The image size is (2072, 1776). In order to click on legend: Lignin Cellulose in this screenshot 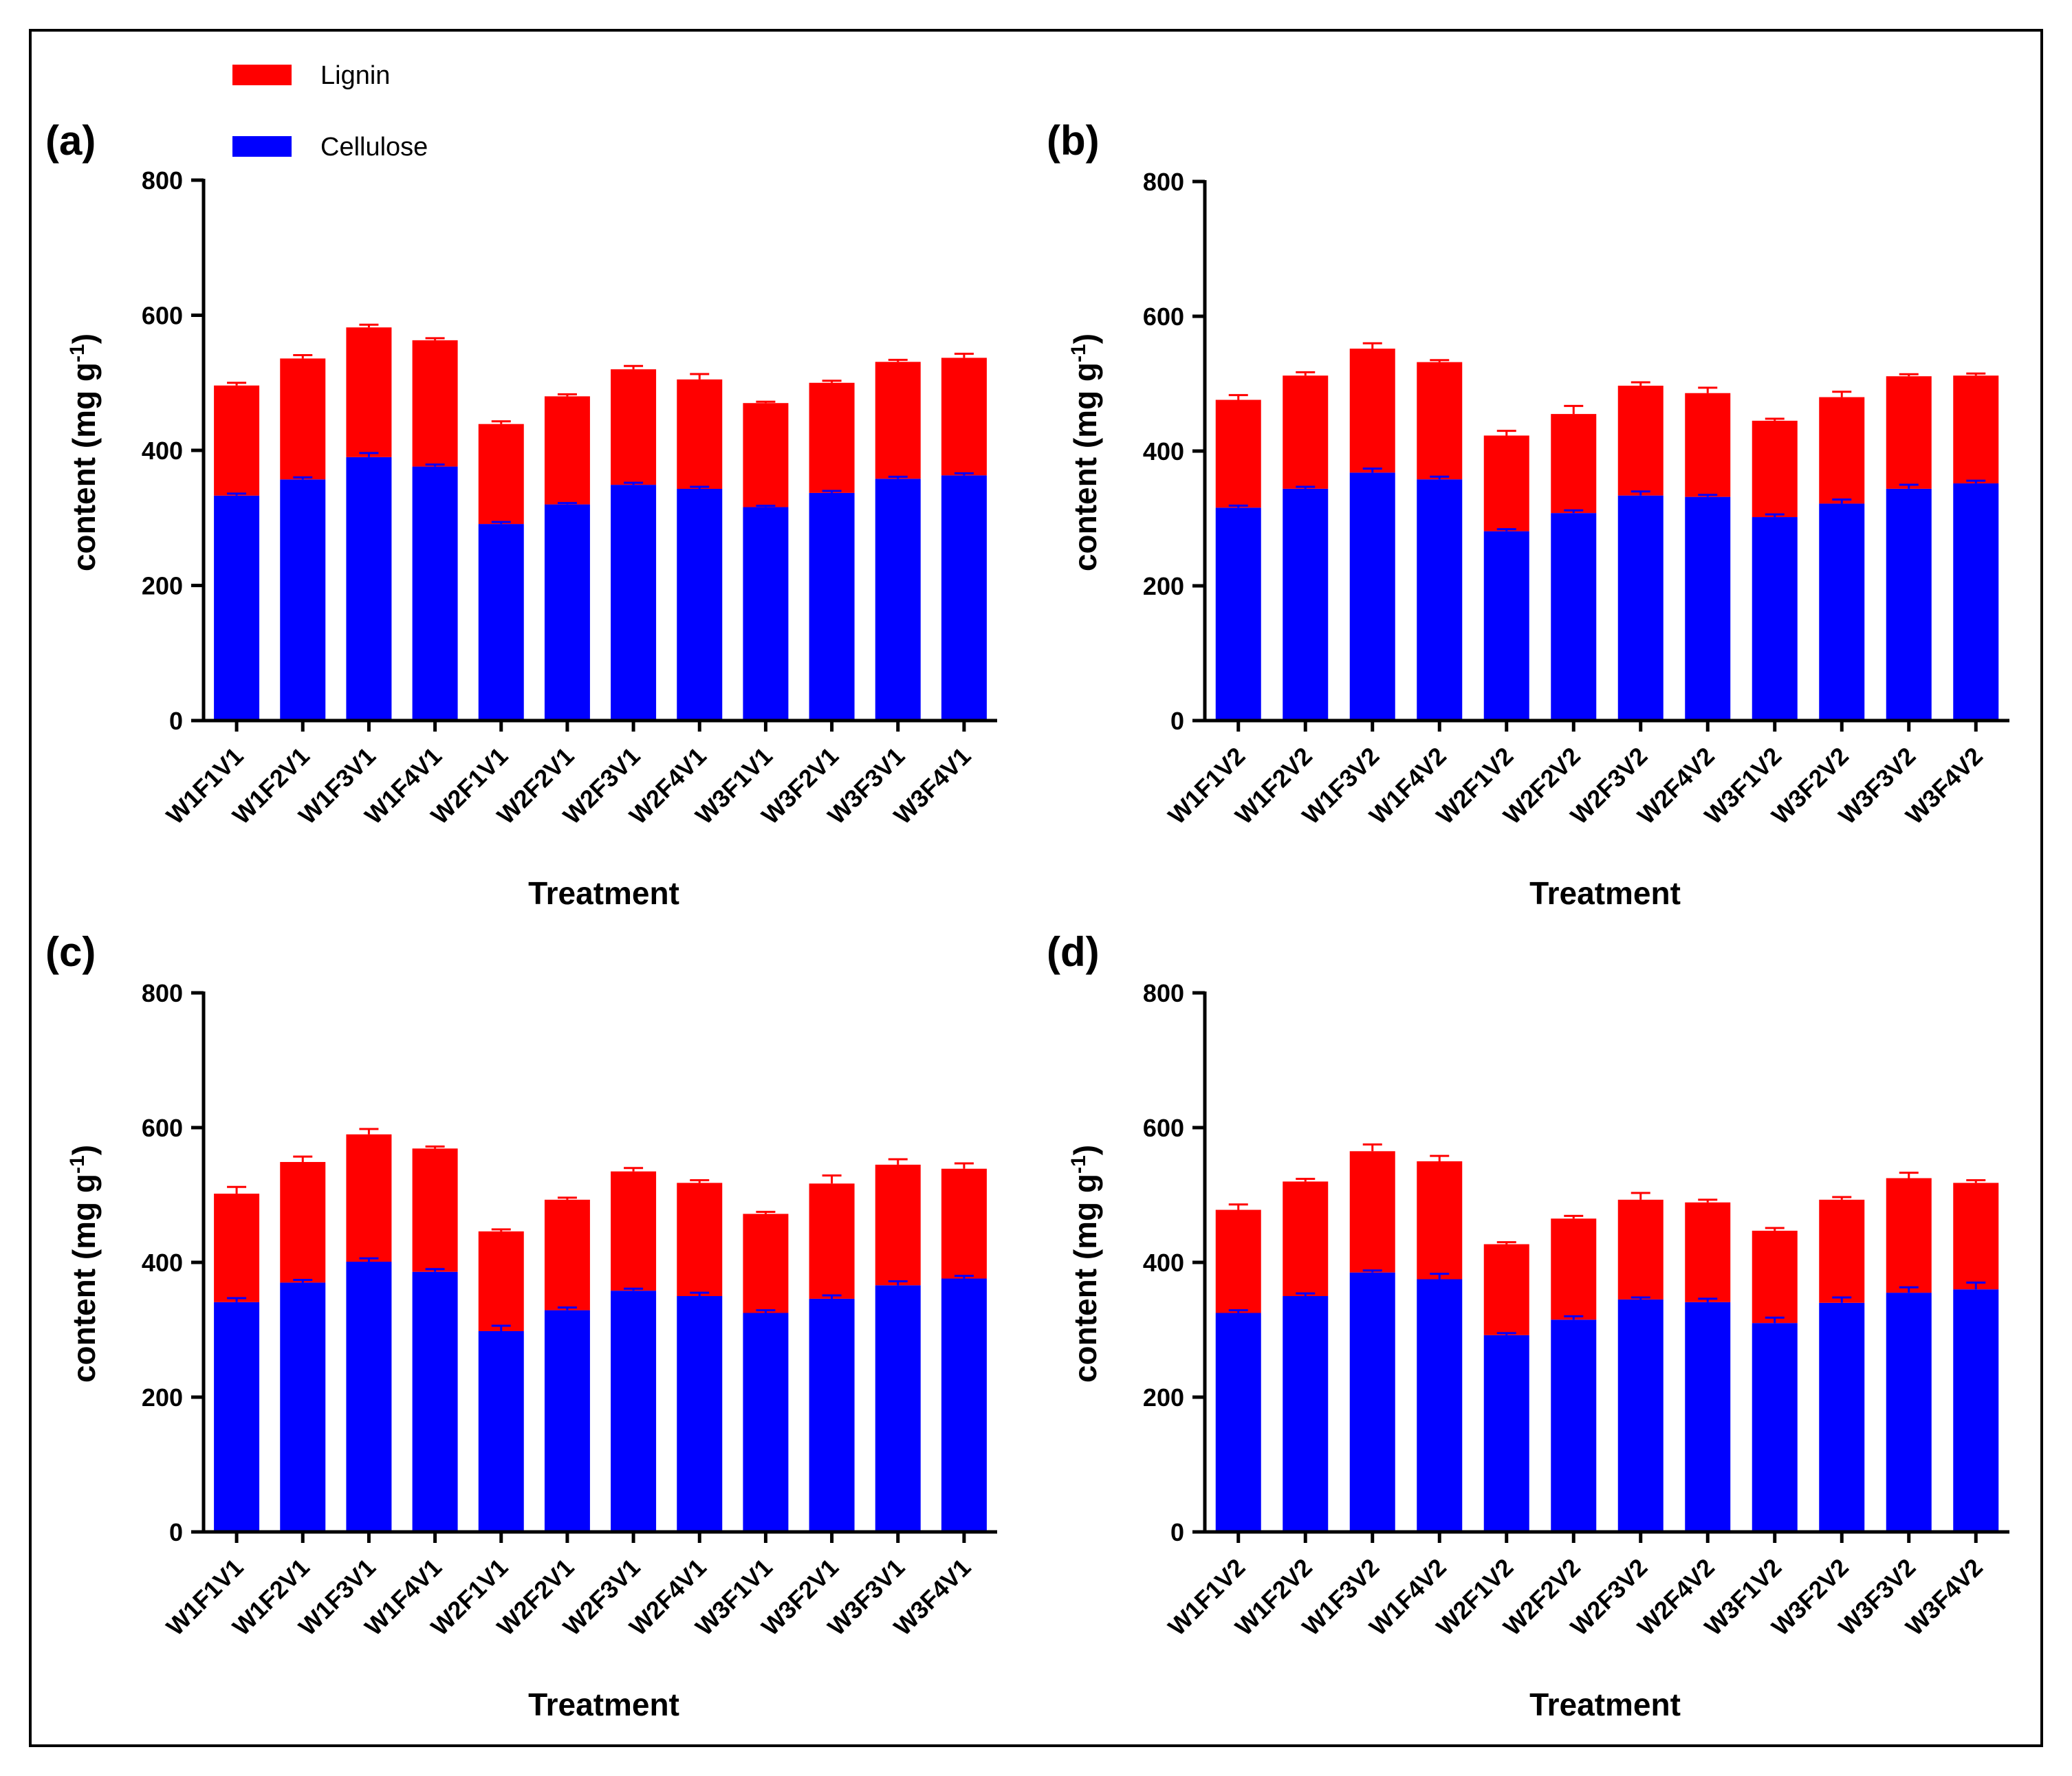, I will do `click(330, 111)`.